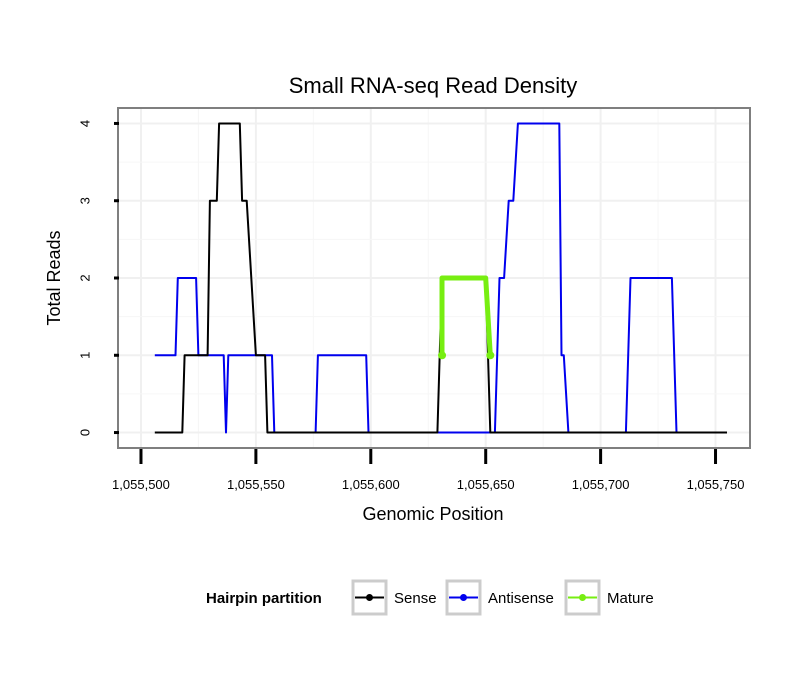 This screenshot has width=810, height=690. Describe the element at coordinates (264, 598) in the screenshot. I see `legend-title: Hairpin partition` at that location.